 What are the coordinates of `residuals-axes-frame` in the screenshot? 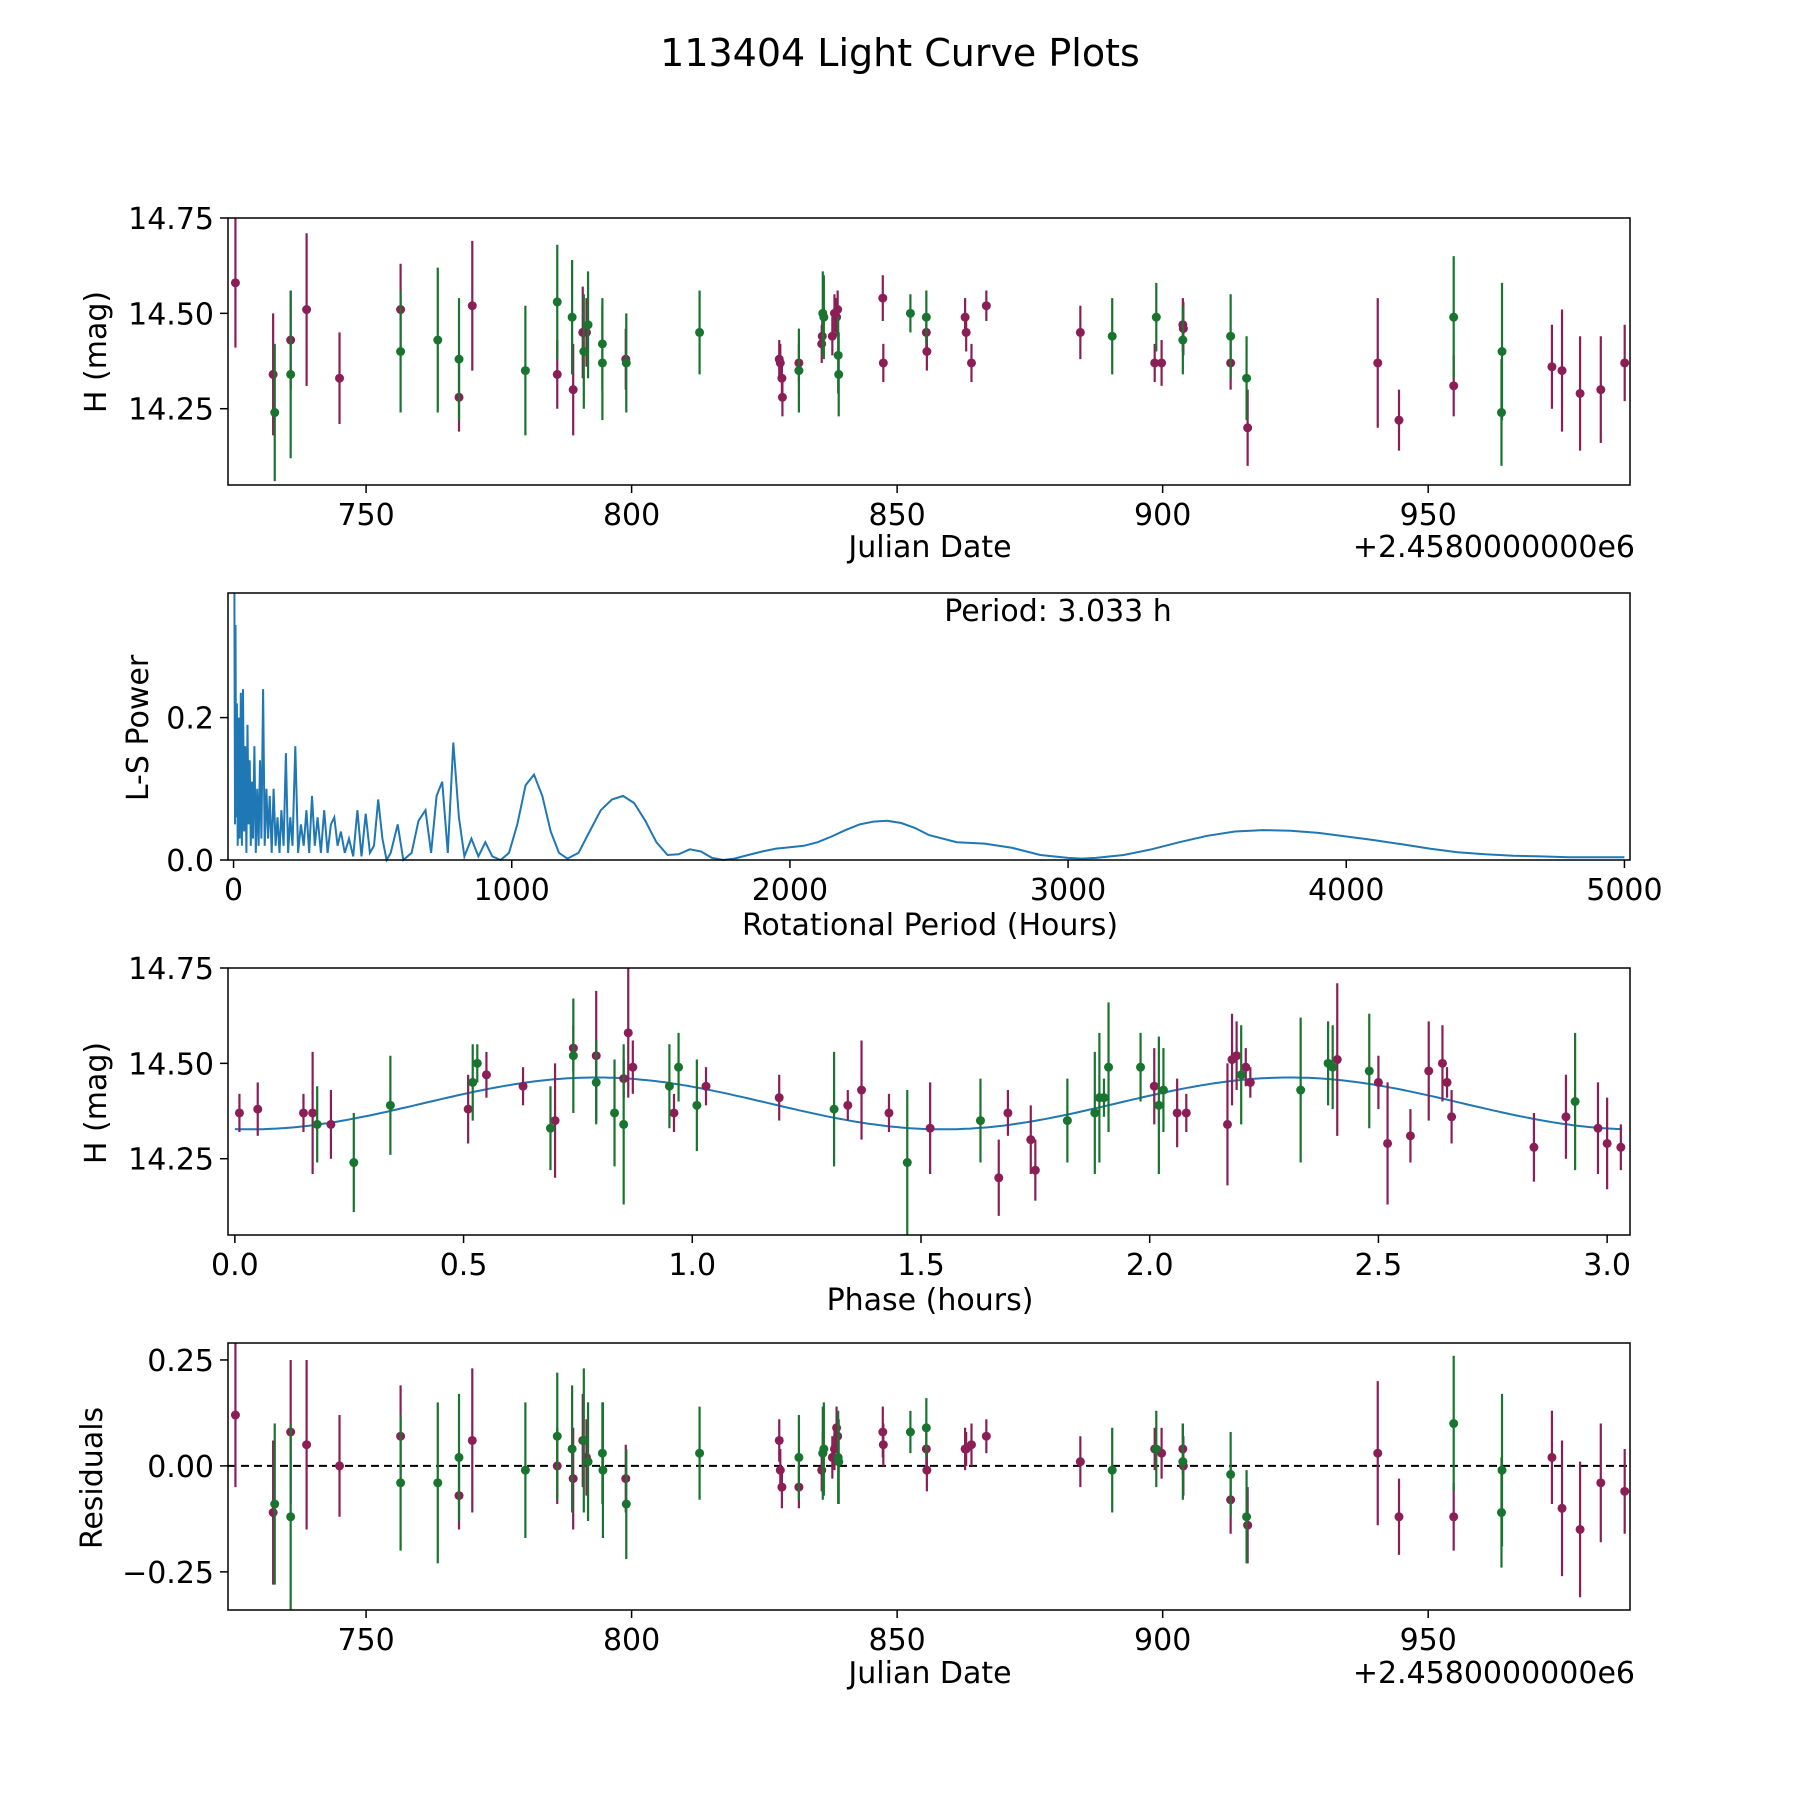 It's located at (929, 1476).